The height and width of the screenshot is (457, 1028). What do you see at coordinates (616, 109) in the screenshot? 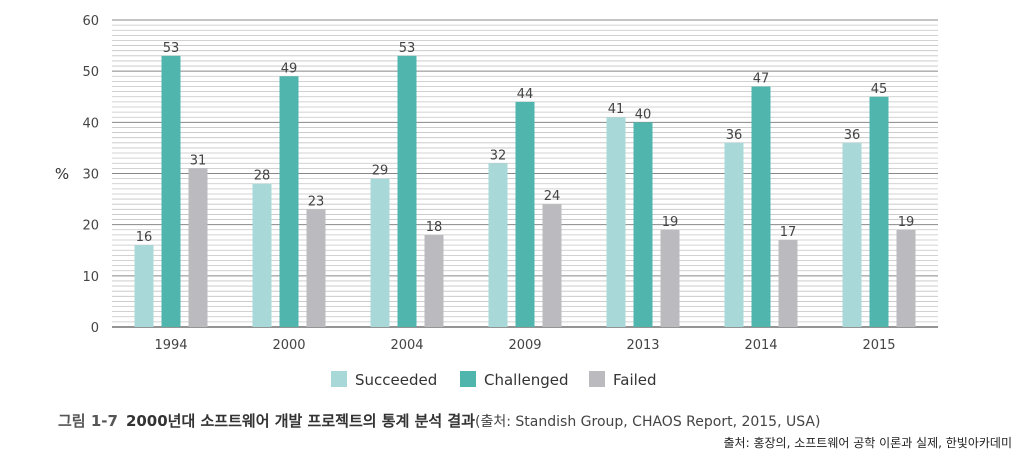
I see `data-label: 41` at bounding box center [616, 109].